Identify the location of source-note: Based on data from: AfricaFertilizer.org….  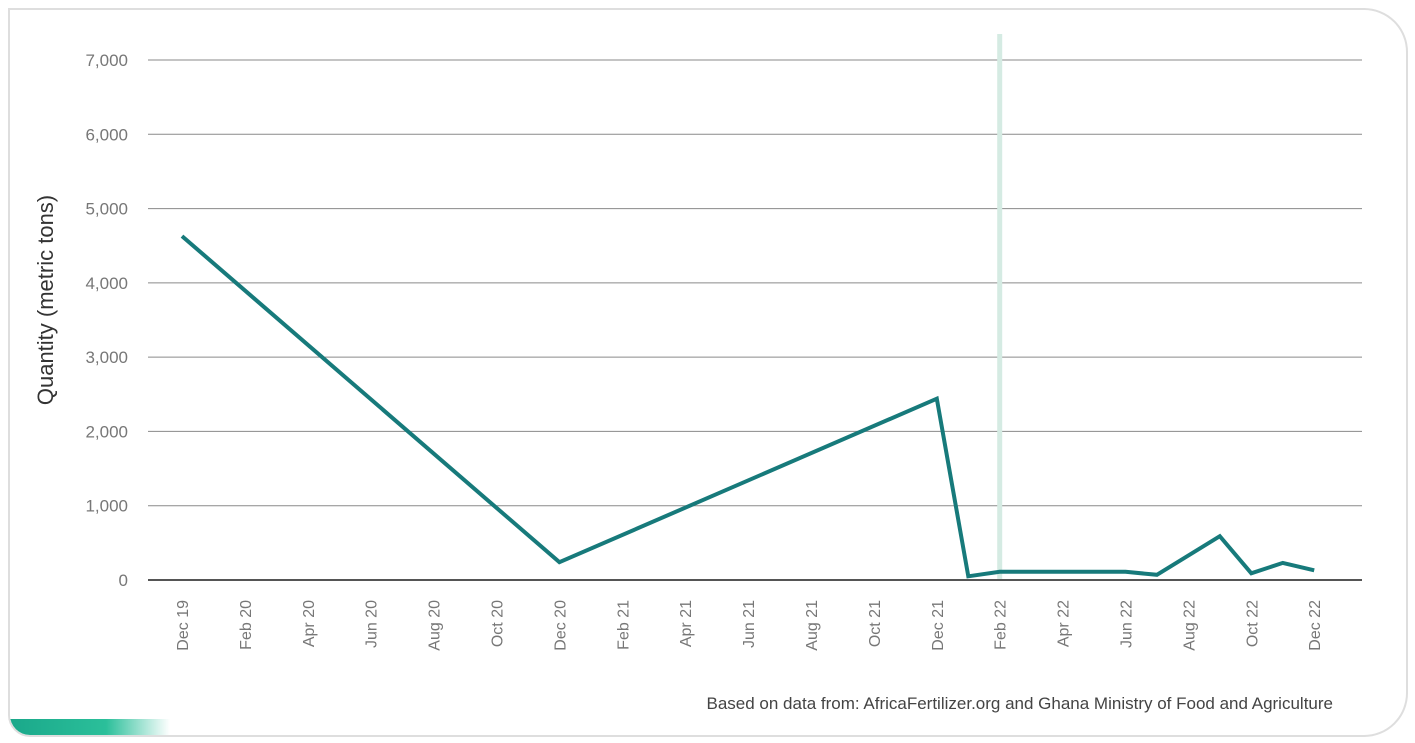
(1020, 703).